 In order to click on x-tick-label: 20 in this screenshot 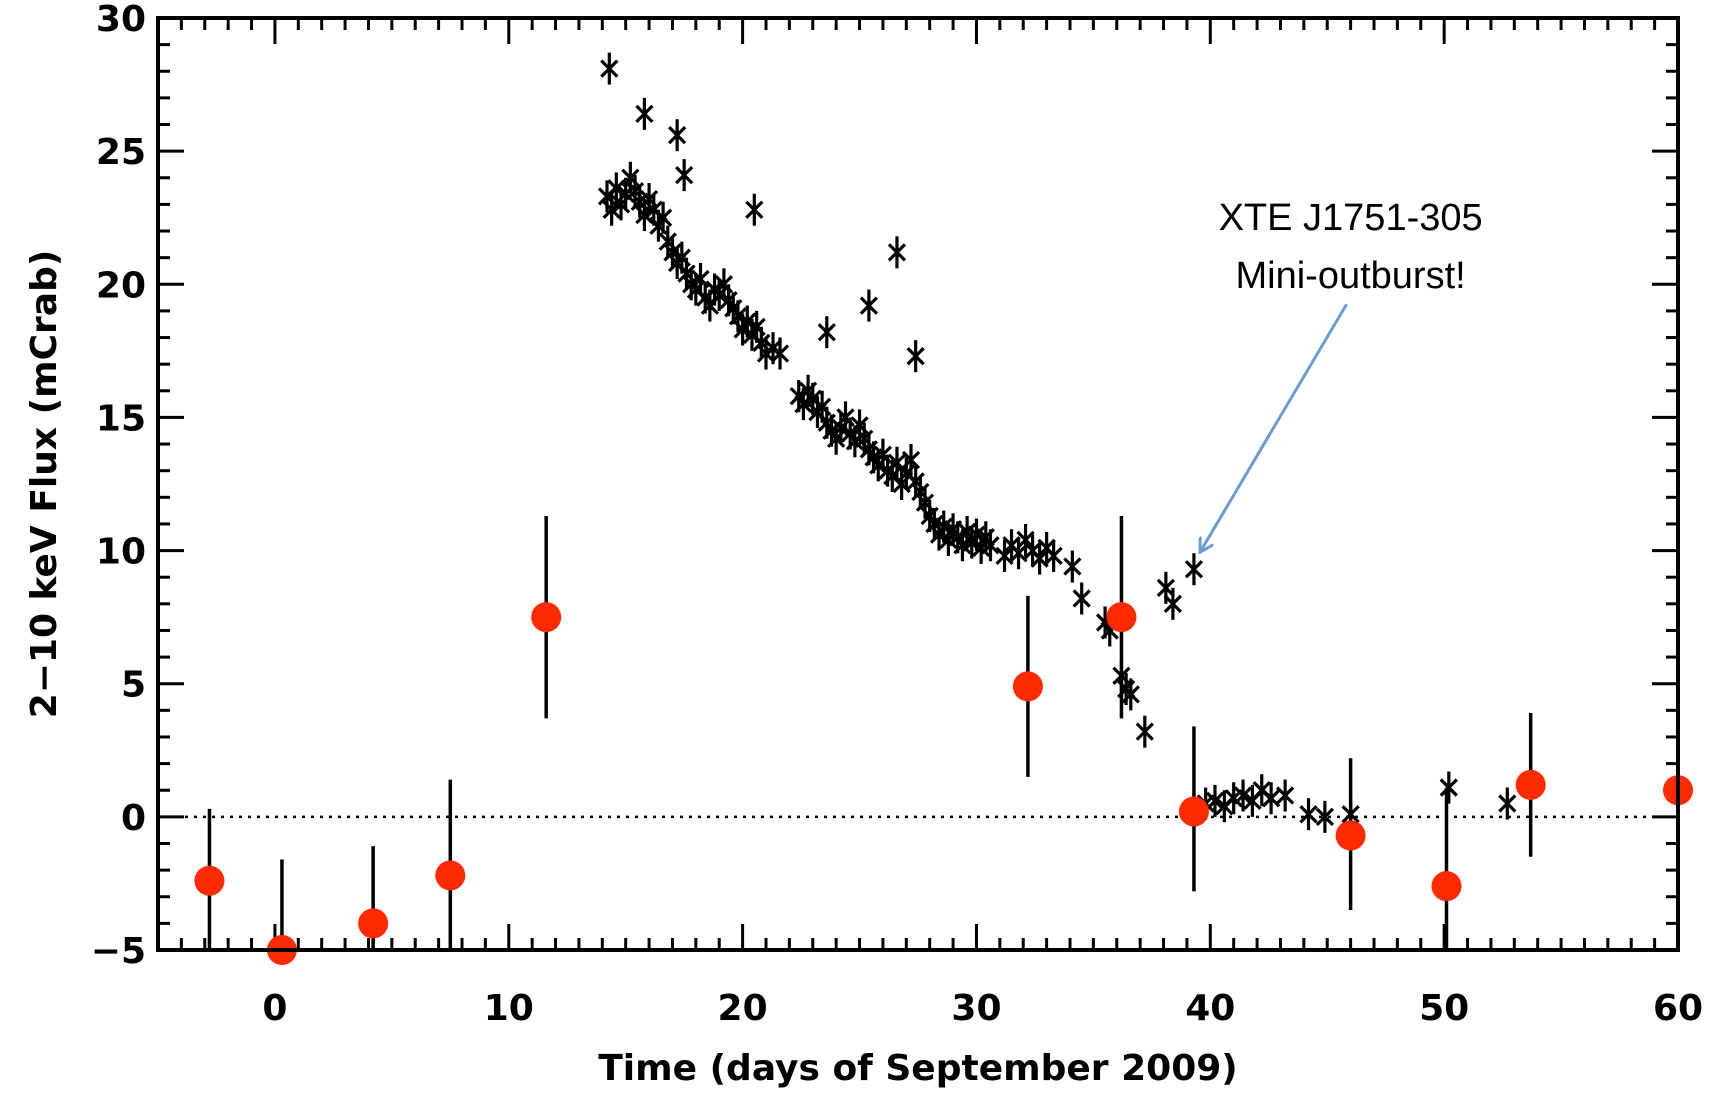, I will do `click(743, 1008)`.